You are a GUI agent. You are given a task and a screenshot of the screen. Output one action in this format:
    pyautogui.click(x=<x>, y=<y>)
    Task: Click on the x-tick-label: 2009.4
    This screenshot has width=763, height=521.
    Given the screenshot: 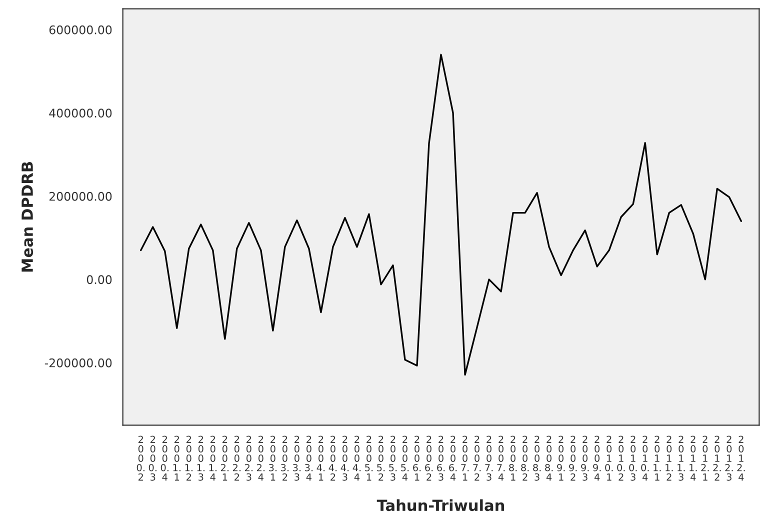 What is the action you would take?
    pyautogui.click(x=597, y=458)
    